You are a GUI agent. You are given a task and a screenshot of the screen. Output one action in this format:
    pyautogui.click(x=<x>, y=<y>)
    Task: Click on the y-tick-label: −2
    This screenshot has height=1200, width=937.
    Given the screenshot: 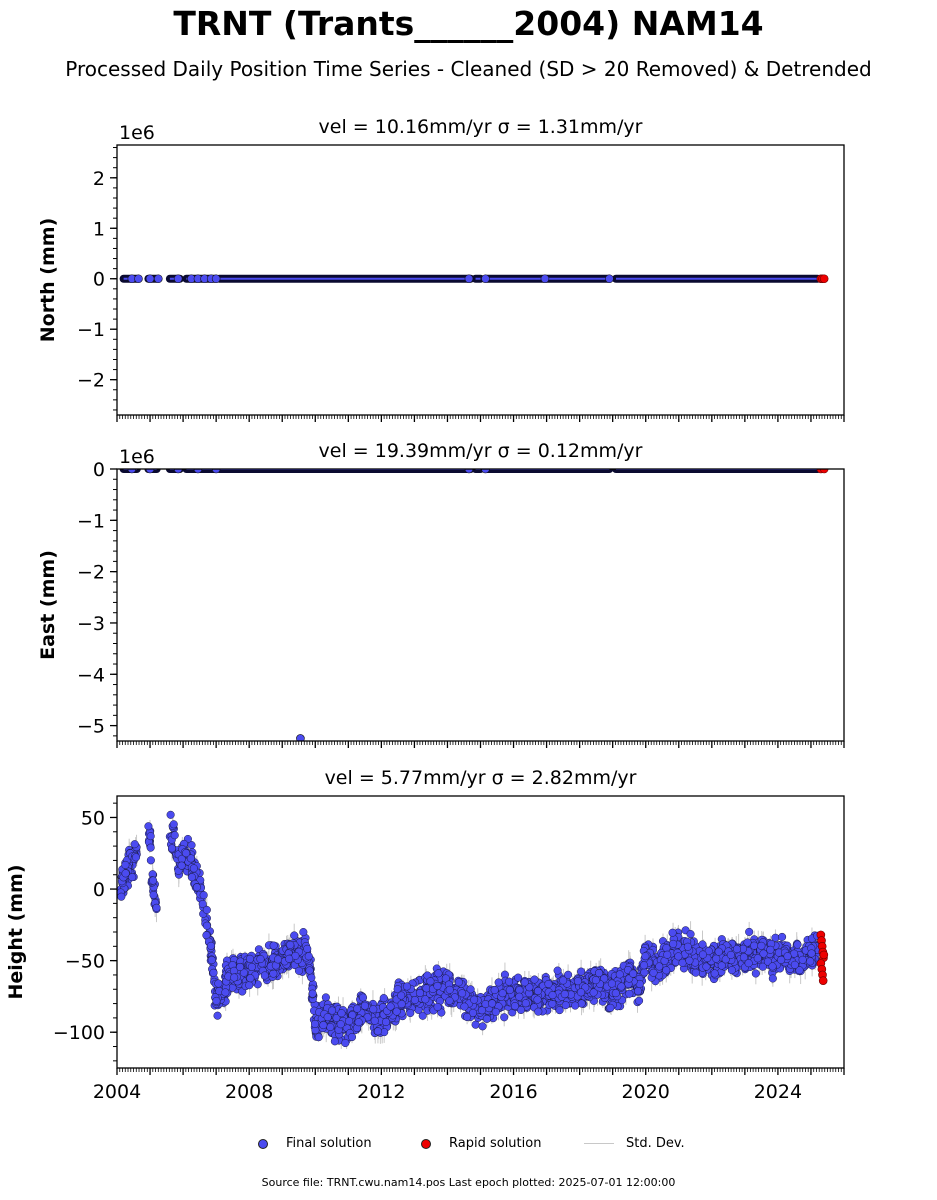 What is the action you would take?
    pyautogui.click(x=91, y=381)
    